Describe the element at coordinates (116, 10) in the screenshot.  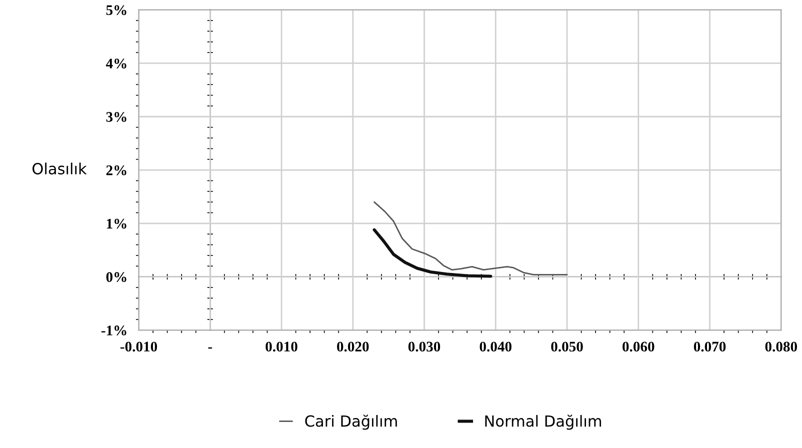
I see `y-tick-label: 5%` at that location.